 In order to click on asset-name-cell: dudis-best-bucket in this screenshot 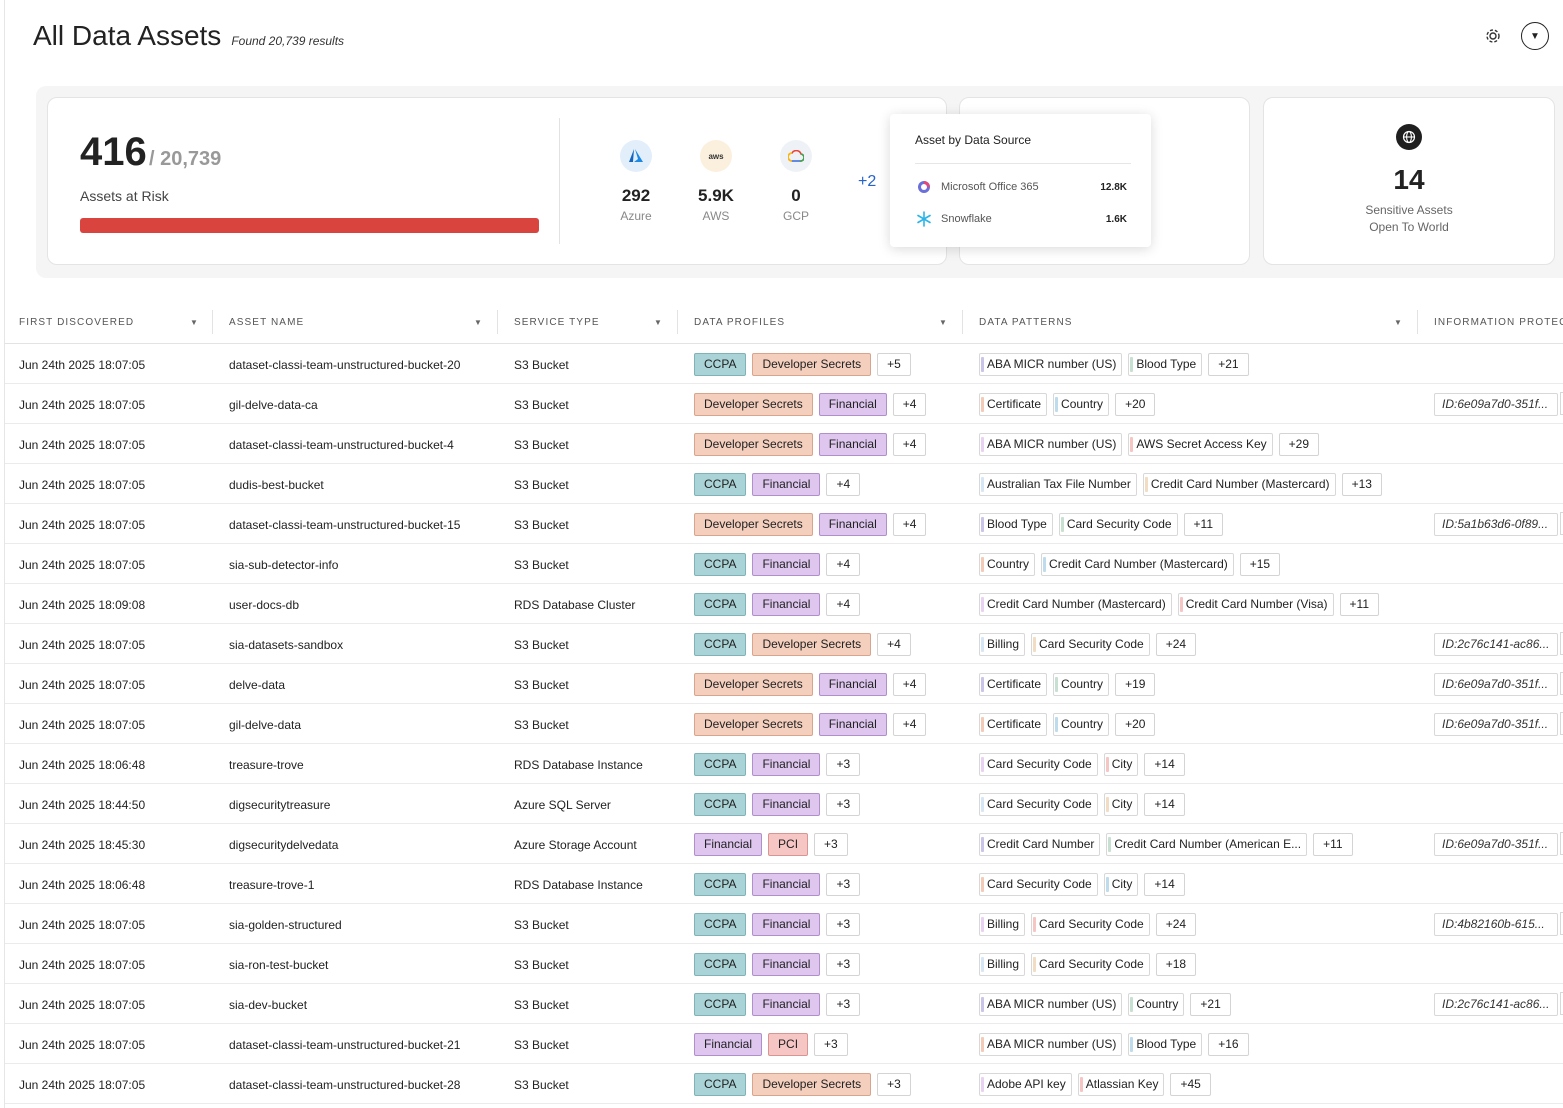, I will do `click(276, 485)`.